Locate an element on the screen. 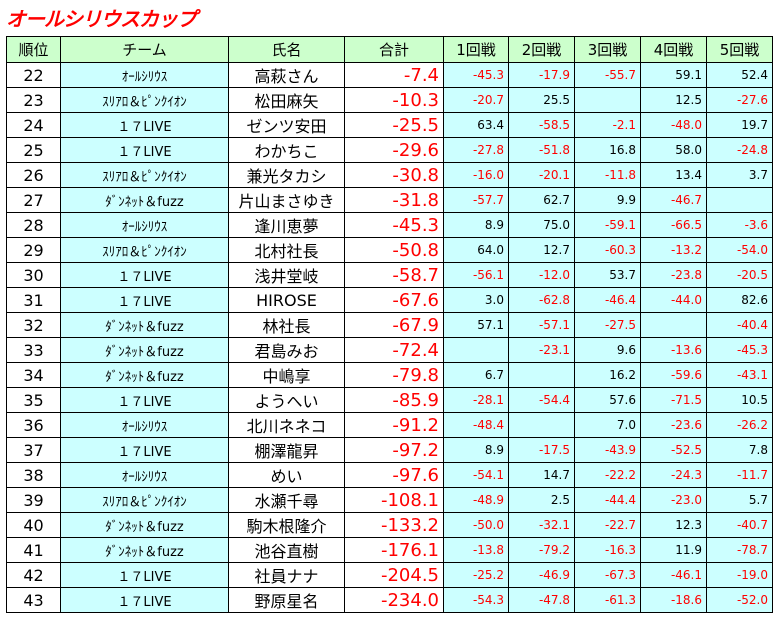 The image size is (779, 618). name-cell: 林社長 is located at coordinates (286, 325).